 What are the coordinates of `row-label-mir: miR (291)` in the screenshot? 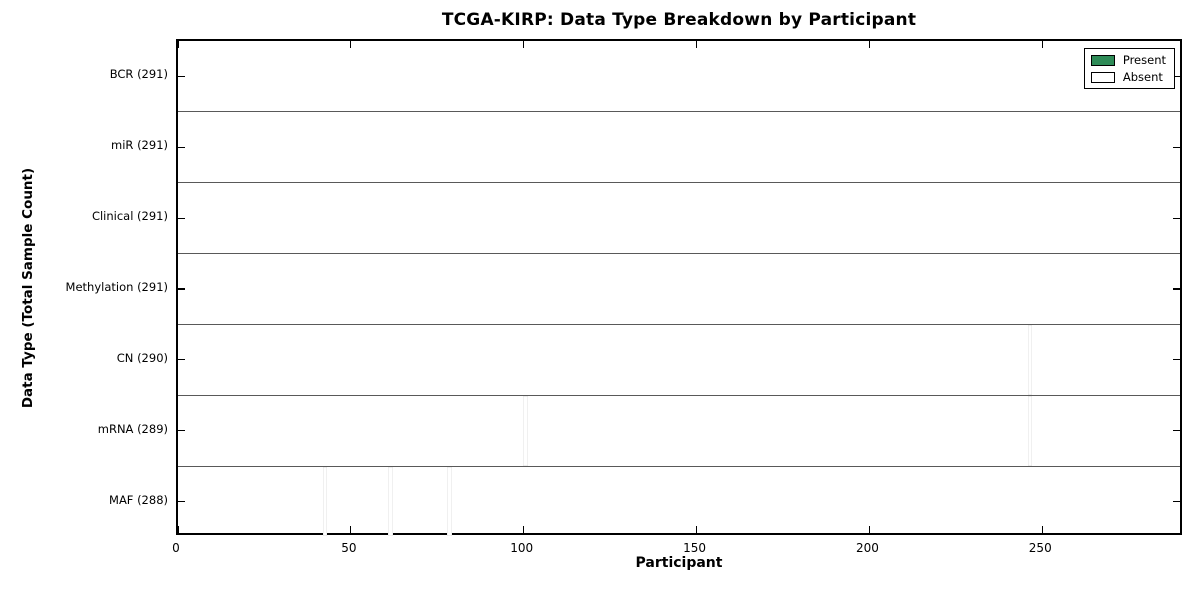 It's located at (139, 145).